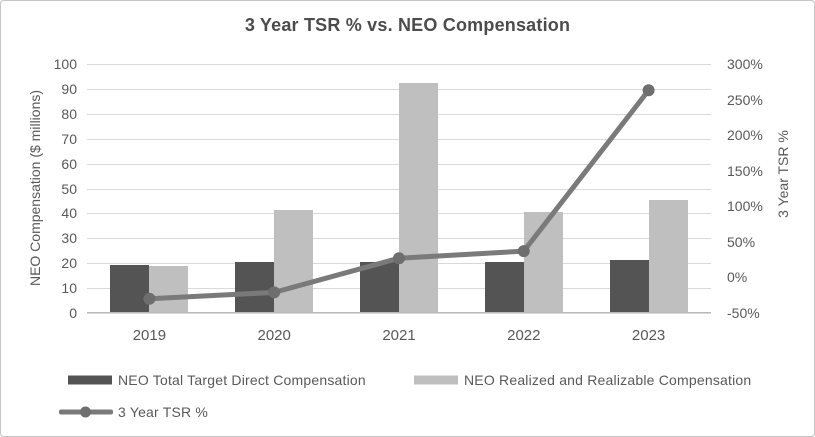  I want to click on right-axis-tick: 0%, so click(737, 277).